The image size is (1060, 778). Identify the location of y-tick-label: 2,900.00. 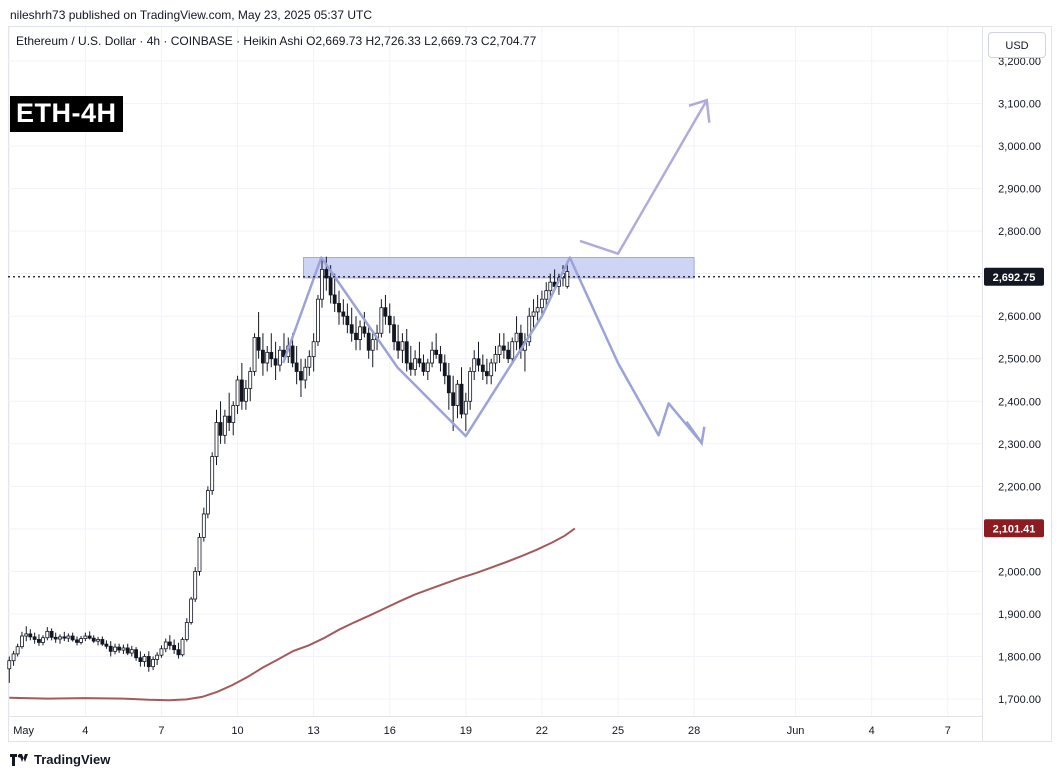
(1019, 190).